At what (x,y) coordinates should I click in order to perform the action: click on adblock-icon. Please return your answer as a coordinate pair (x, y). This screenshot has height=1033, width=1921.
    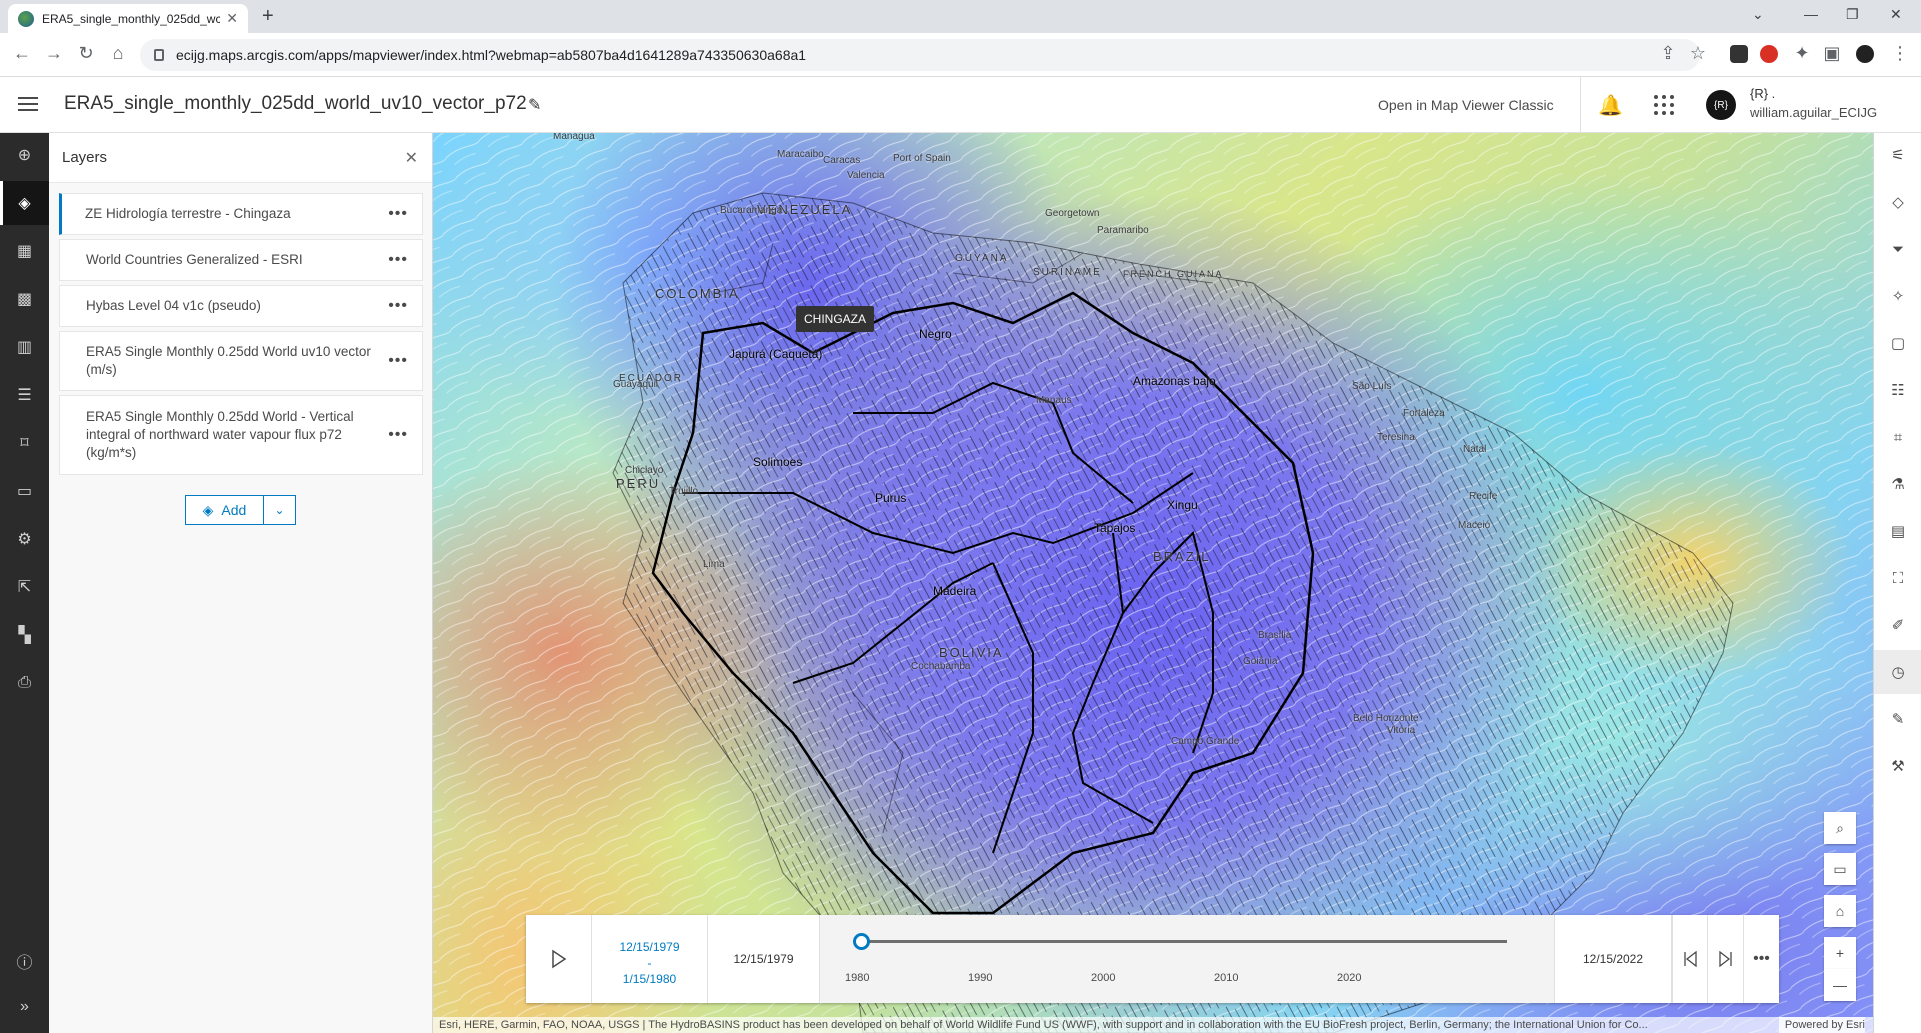
    Looking at the image, I should click on (1769, 54).